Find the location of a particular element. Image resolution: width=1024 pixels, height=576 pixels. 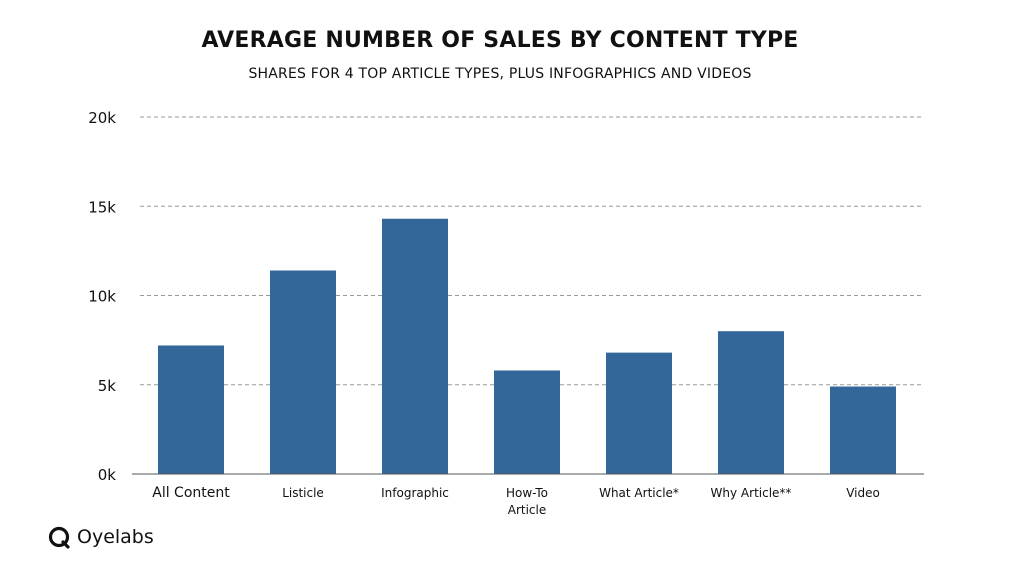

y-tick-label: 10k is located at coordinates (102, 297).